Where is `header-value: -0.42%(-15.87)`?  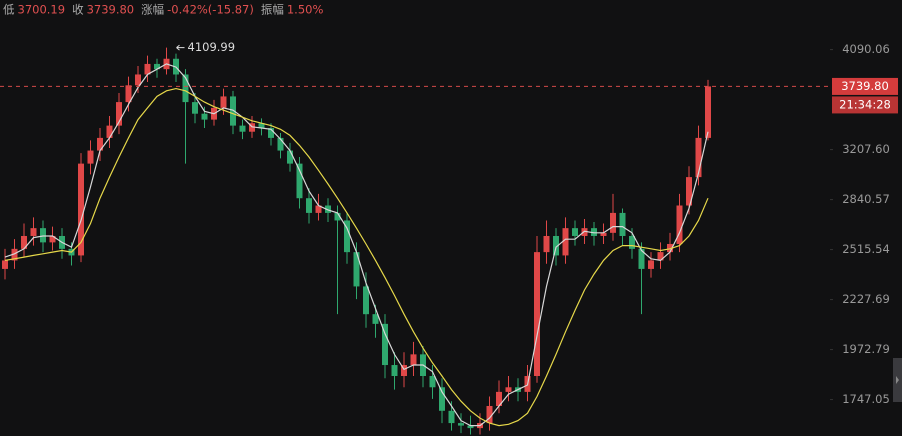
header-value: -0.42%(-15.87) is located at coordinates (210, 10).